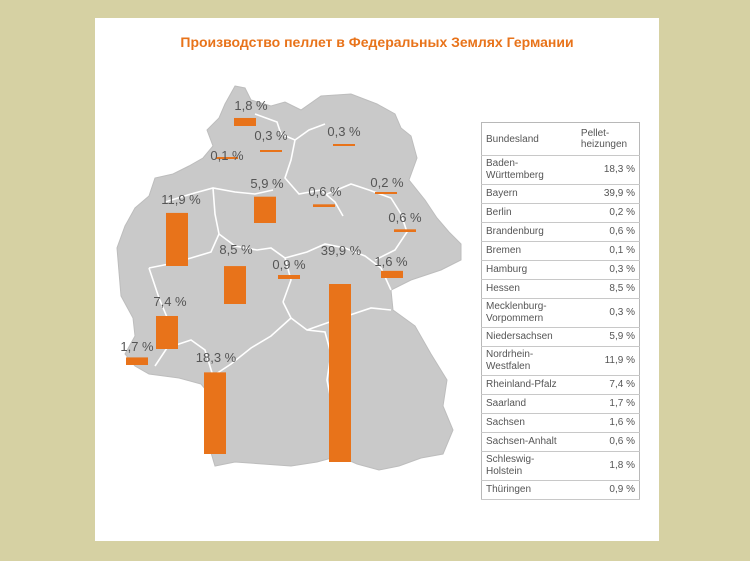 Image resolution: width=750 pixels, height=561 pixels. I want to click on bar-hamburg, so click(271, 151).